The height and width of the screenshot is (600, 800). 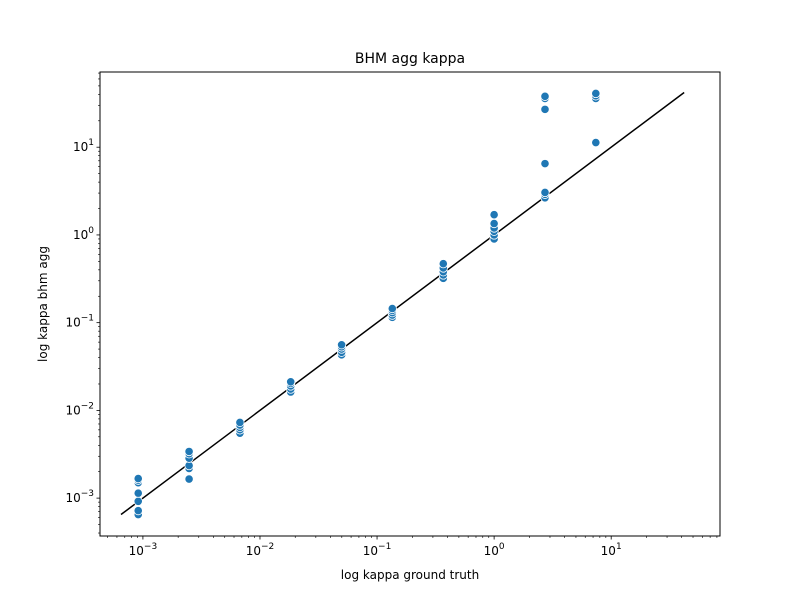 What do you see at coordinates (410, 575) in the screenshot?
I see `x-axis-label: log kappa ground truth` at bounding box center [410, 575].